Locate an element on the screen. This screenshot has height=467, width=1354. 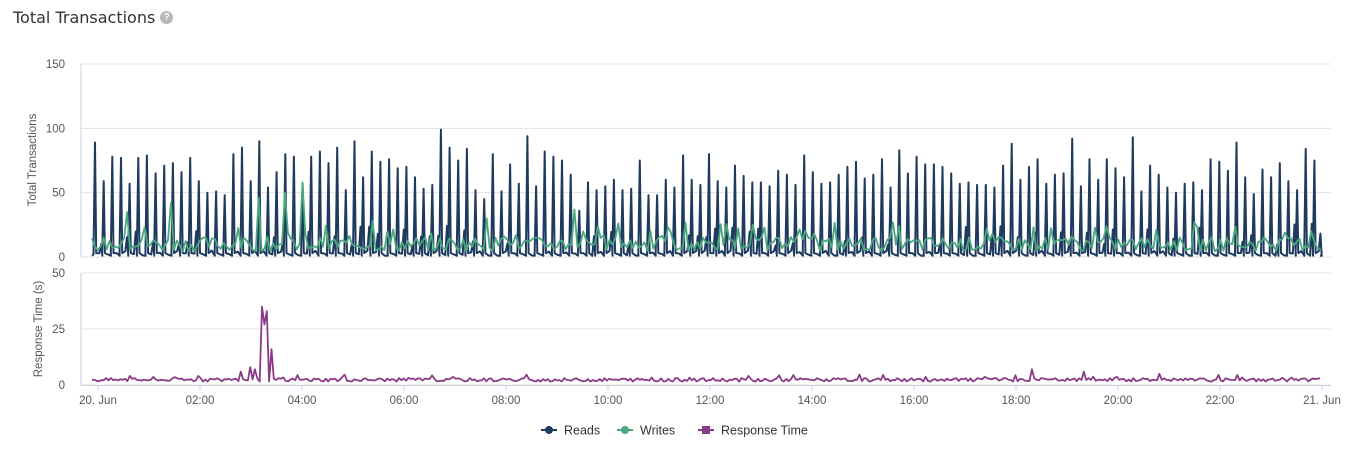
y-tick-label: 150 is located at coordinates (55, 65).